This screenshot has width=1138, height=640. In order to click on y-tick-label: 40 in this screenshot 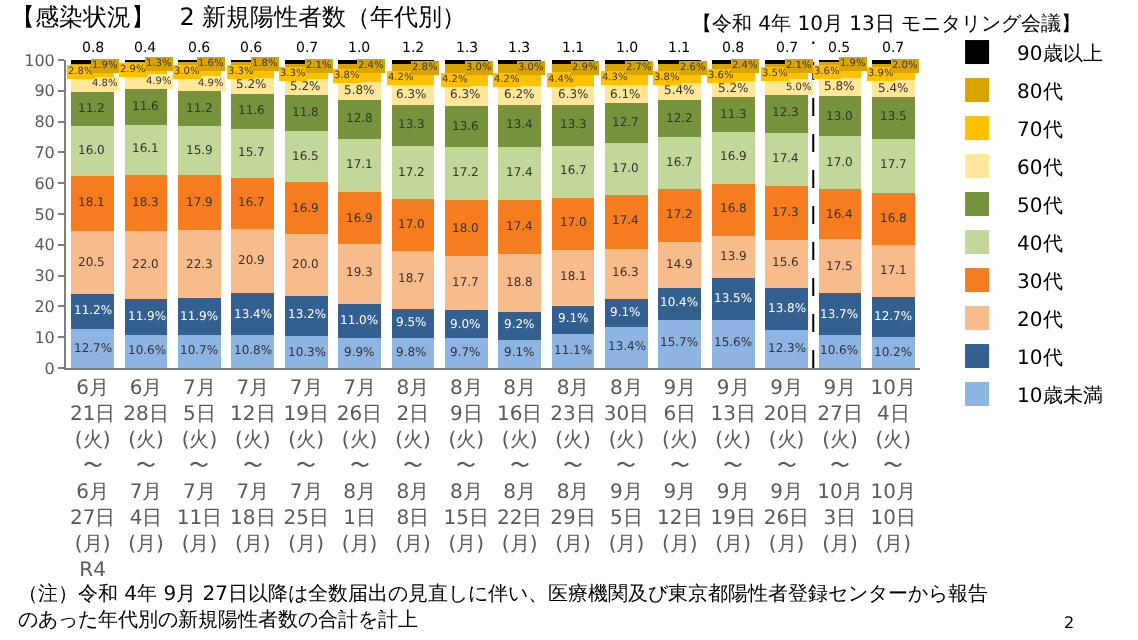, I will do `click(44, 245)`.